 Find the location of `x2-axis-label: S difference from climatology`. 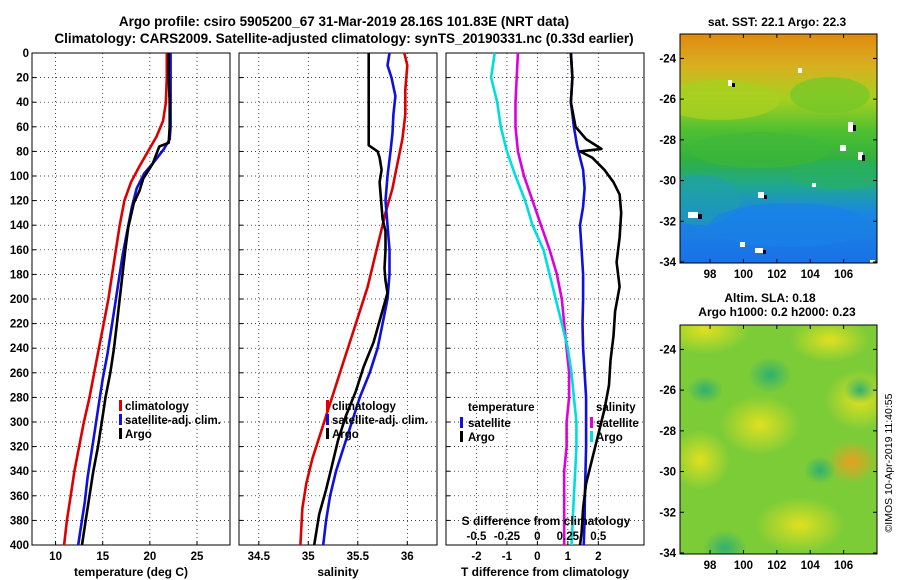

x2-axis-label: S difference from climatology is located at coordinates (546, 521).